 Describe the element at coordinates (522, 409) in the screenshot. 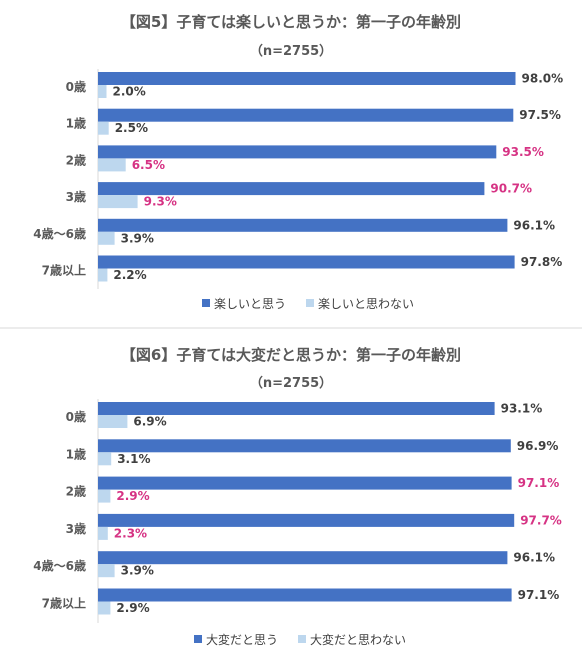

I see `data-label: 93.1%` at that location.